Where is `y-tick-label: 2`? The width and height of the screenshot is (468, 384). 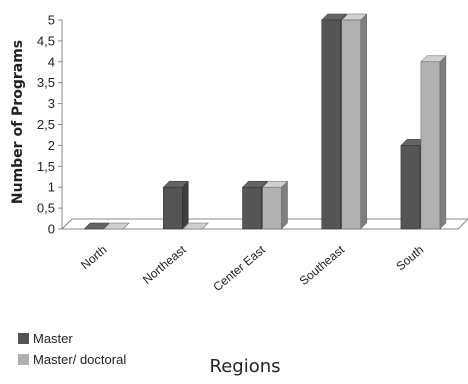
y-tick-label: 2 is located at coordinates (51, 145).